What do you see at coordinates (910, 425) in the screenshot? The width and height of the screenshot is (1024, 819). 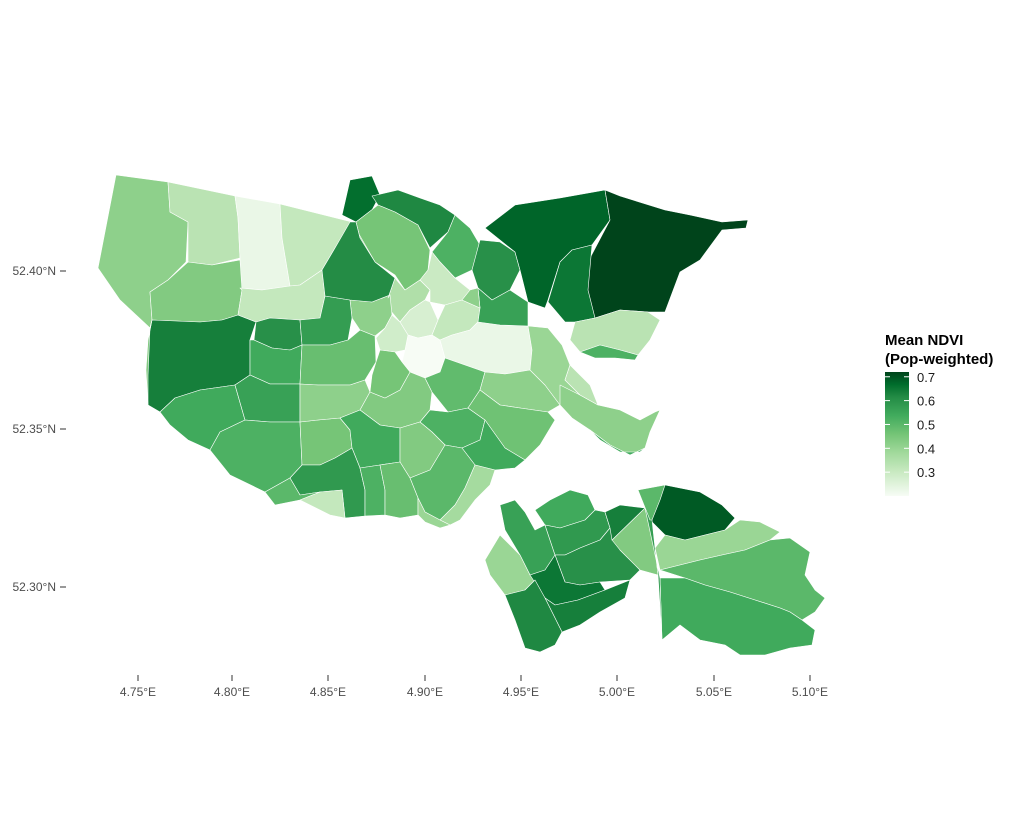 I see `legend-ticks: 0.7 0.6 0.5 0.4 0.3` at bounding box center [910, 425].